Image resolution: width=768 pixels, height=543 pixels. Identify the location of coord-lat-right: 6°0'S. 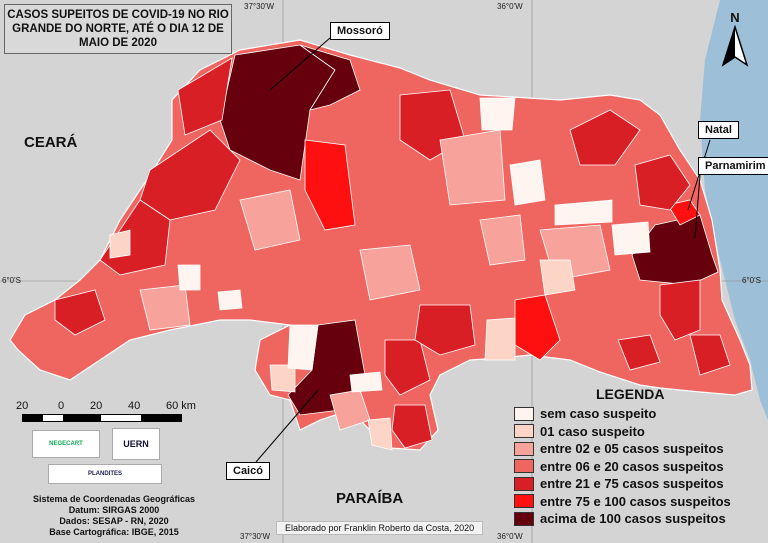
(751, 280).